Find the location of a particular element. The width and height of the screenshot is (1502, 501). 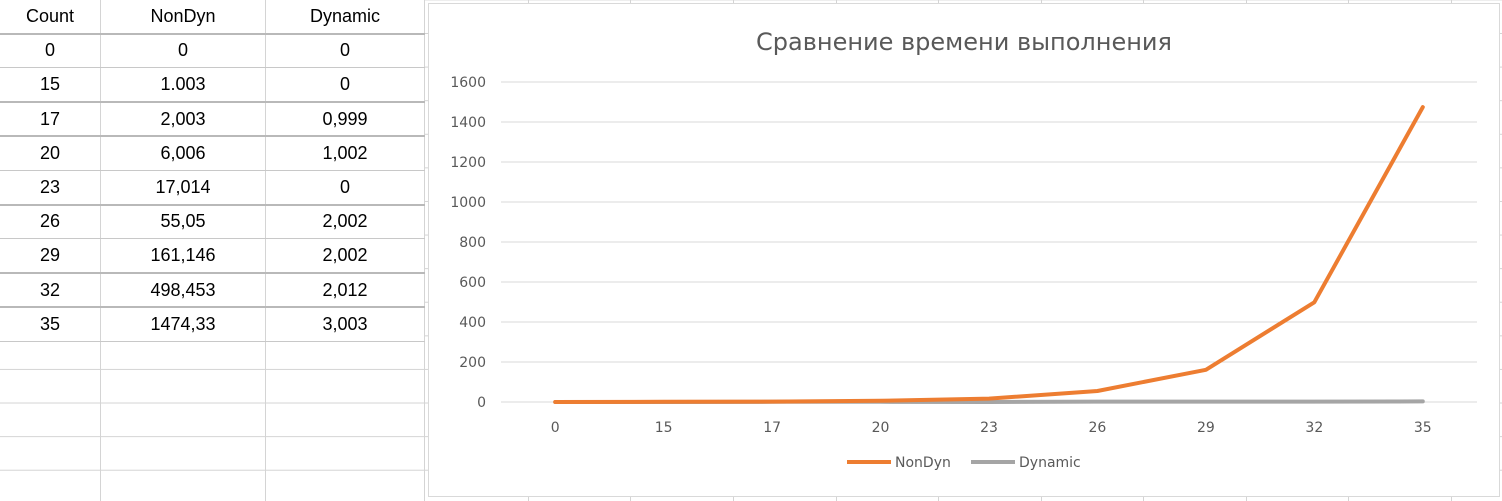

x-tick-label: 0 is located at coordinates (555, 428).